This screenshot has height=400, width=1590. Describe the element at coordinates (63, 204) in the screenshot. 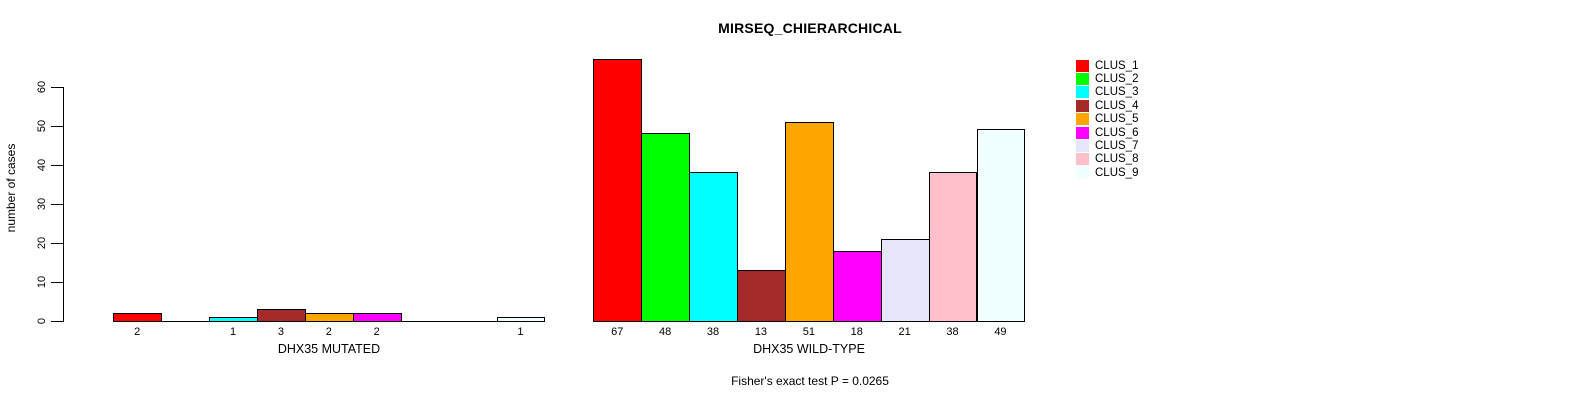

I see `y-axis-line` at that location.